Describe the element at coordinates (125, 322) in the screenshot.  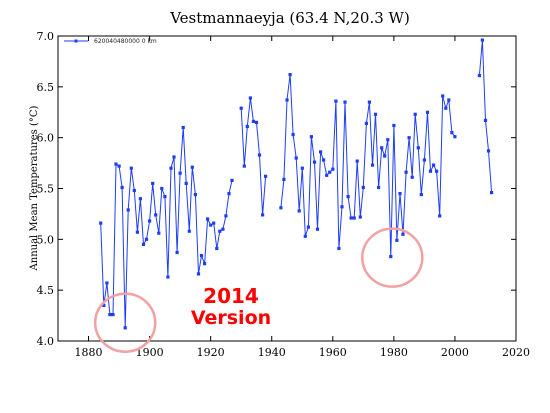
I see `highlight-circle` at that location.